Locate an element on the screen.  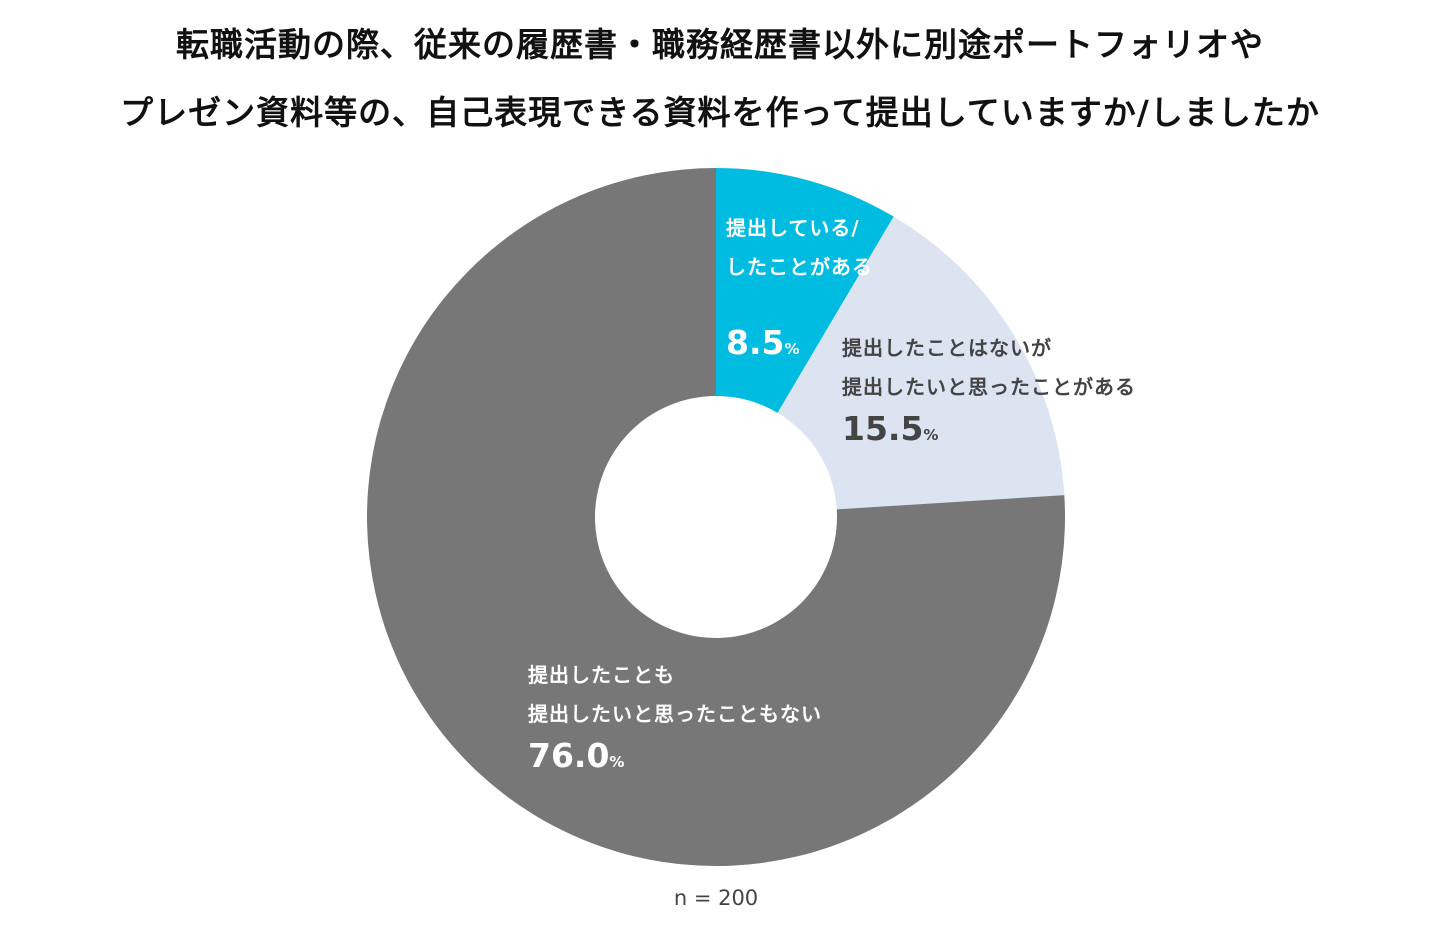
slice-value: 15.5% is located at coordinates (890, 428).